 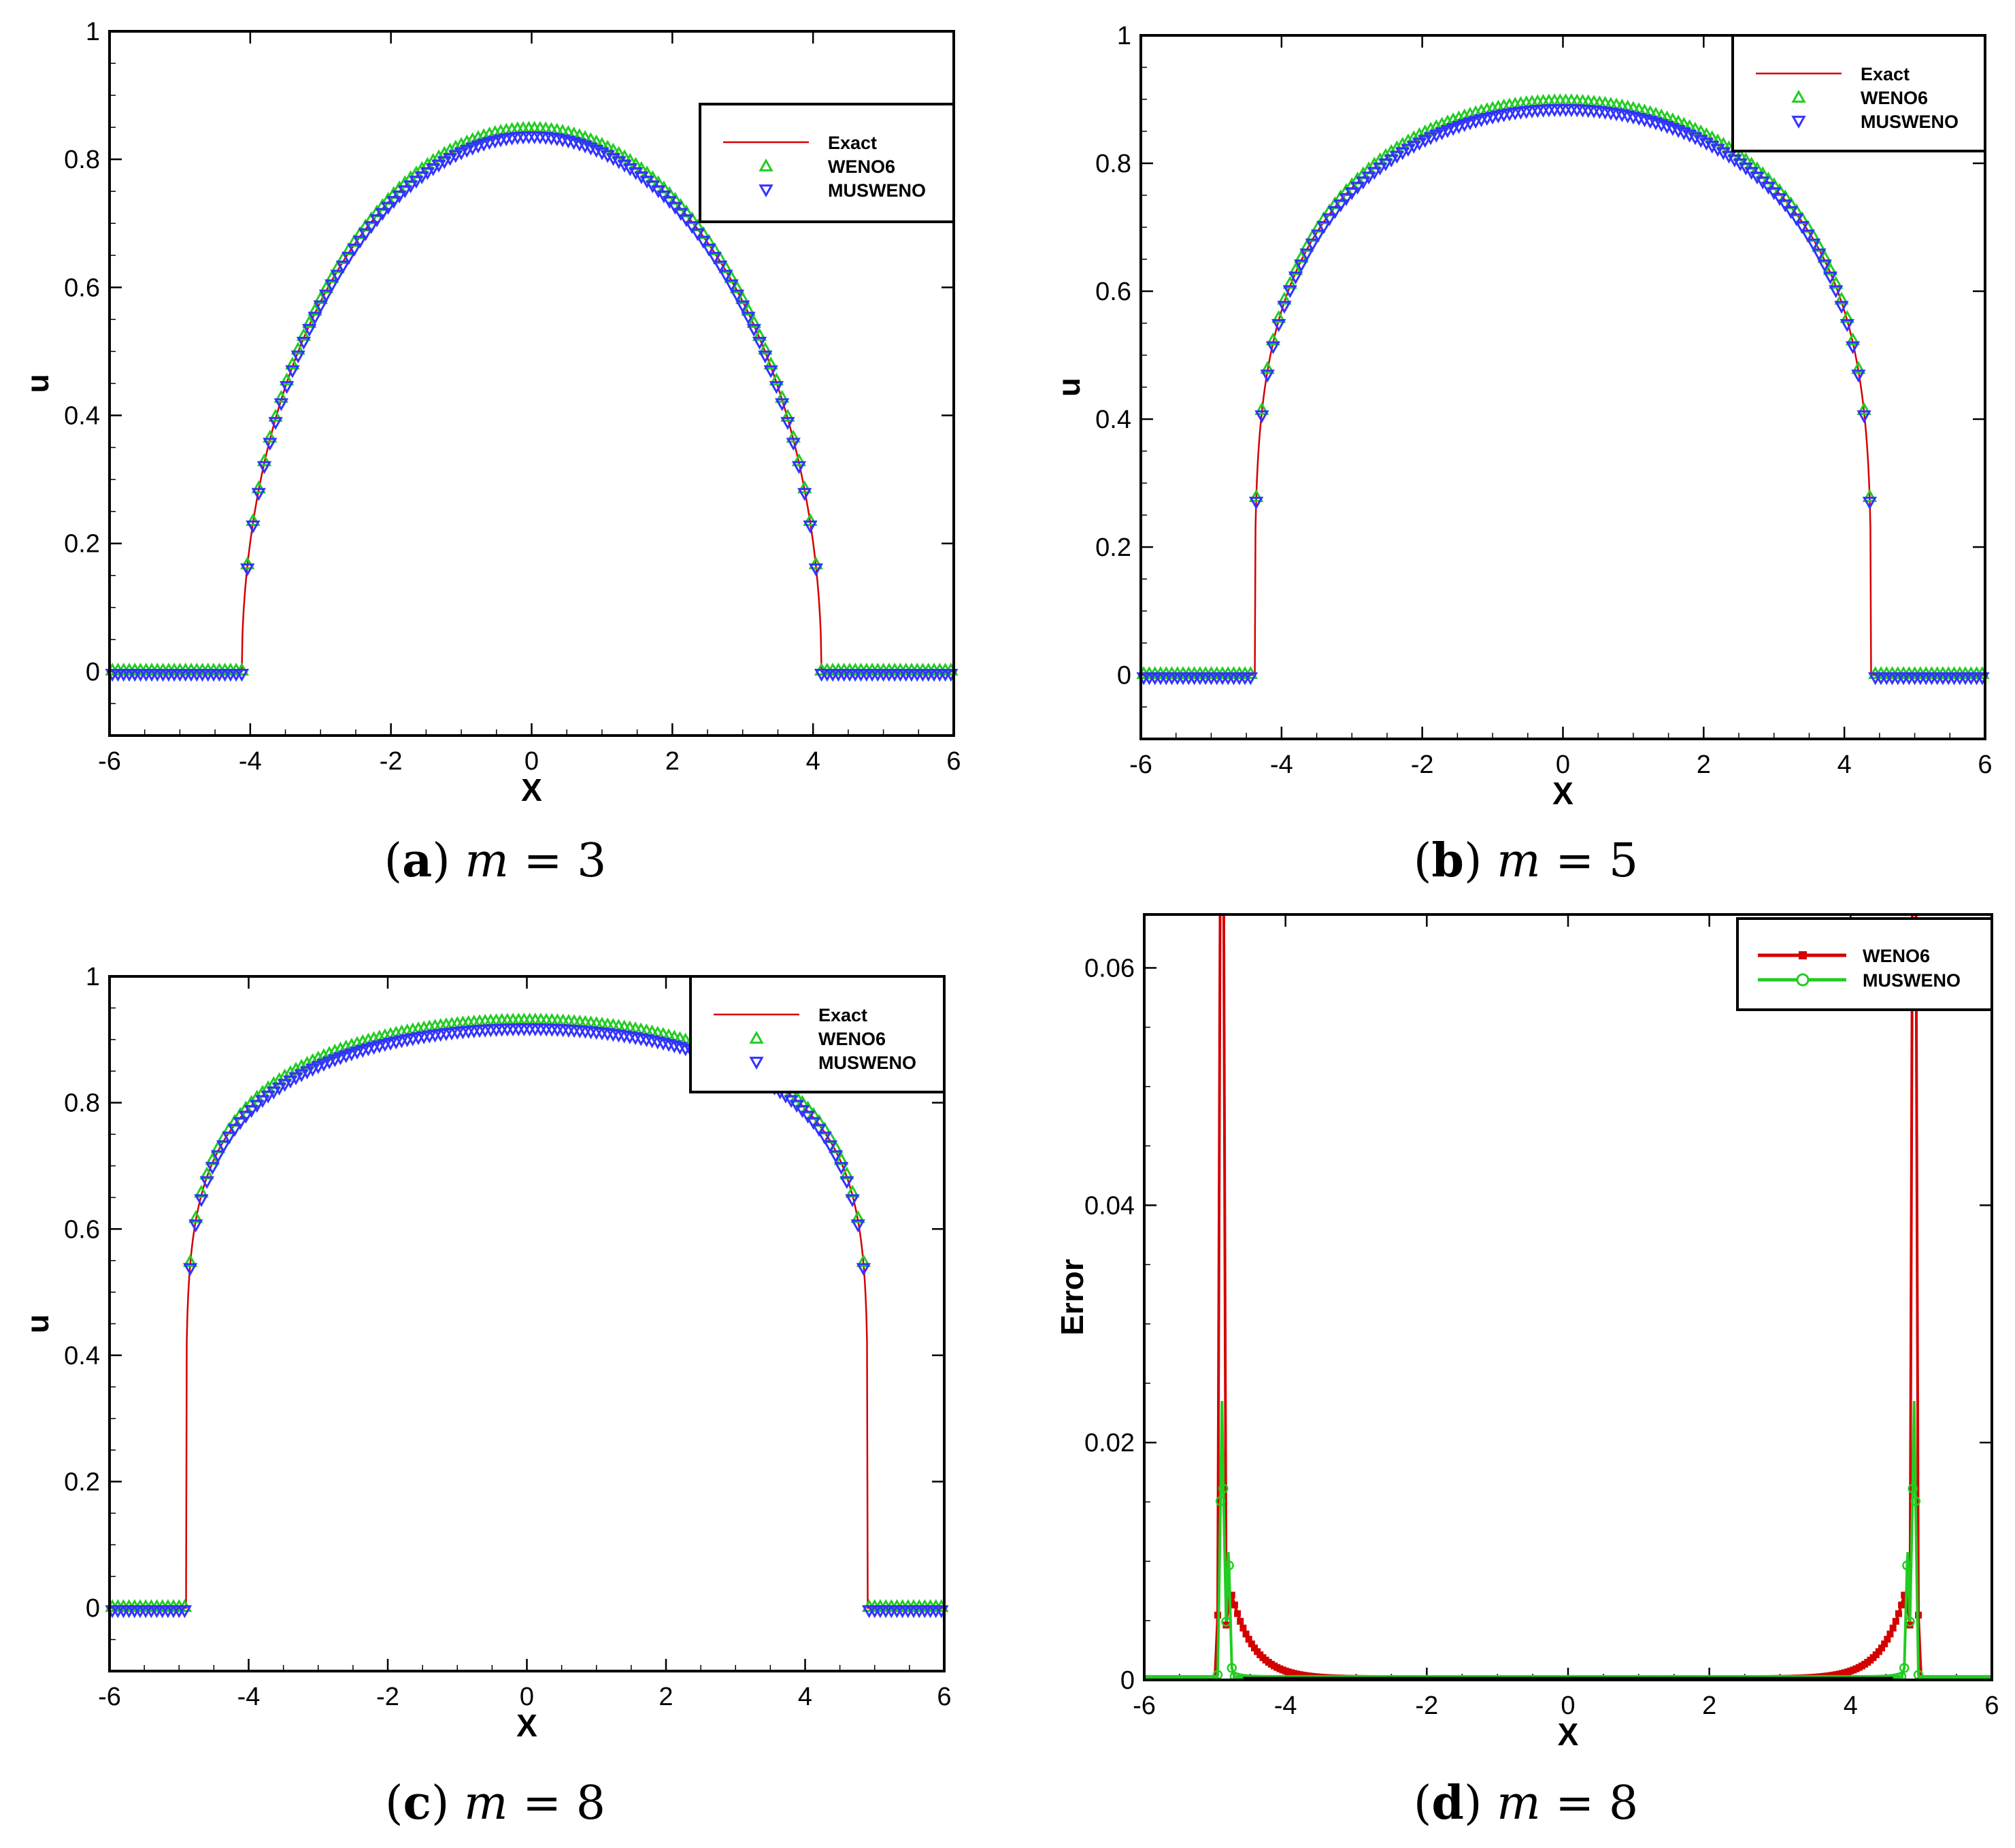 I want to click on y-tick-label-b-4: 0.8, so click(x=1113, y=164).